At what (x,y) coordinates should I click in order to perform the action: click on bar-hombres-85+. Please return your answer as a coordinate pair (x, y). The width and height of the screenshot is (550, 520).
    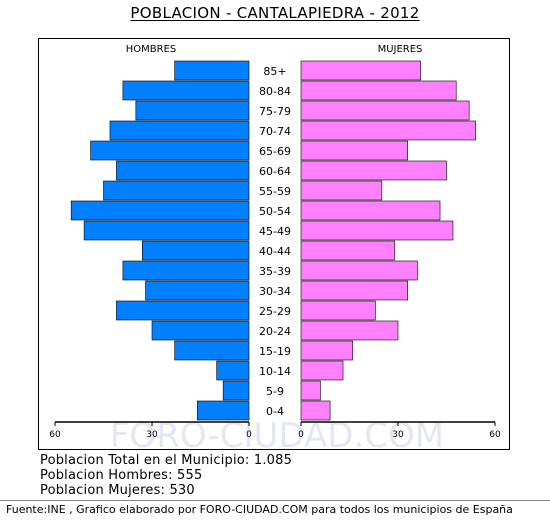
    Looking at the image, I should click on (212, 70).